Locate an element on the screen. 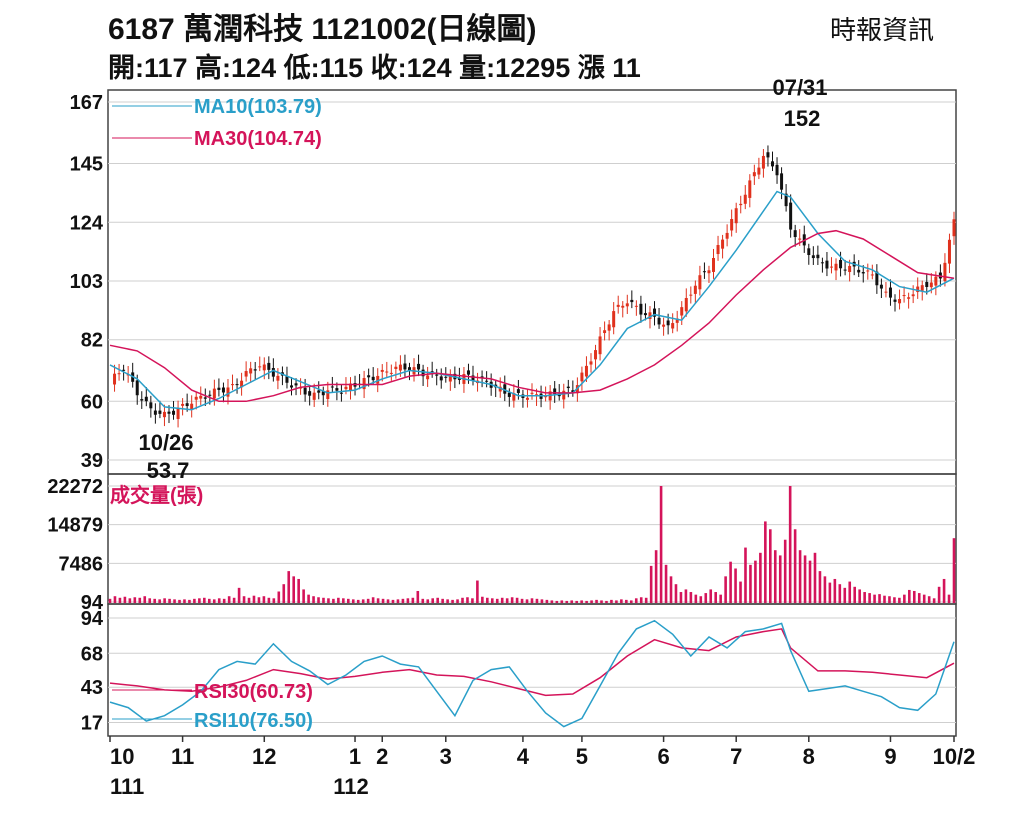 Image resolution: width=1024 pixels, height=819 pixels. rsi30-line is located at coordinates (532, 662).